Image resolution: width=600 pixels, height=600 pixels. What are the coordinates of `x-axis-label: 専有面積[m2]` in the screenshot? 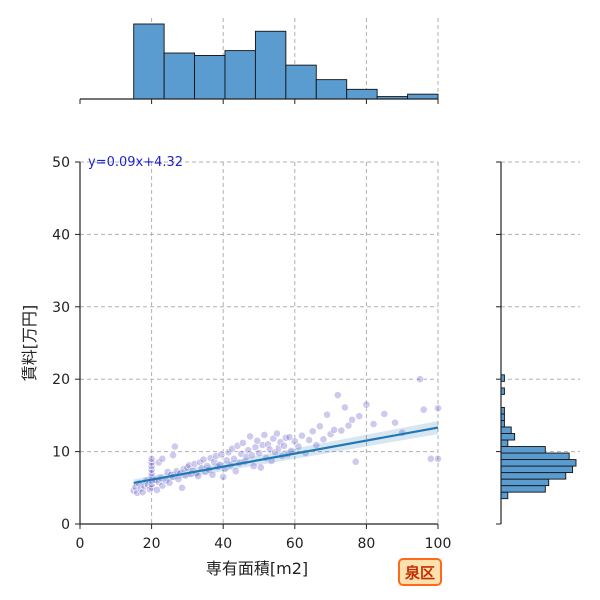 It's located at (257, 568).